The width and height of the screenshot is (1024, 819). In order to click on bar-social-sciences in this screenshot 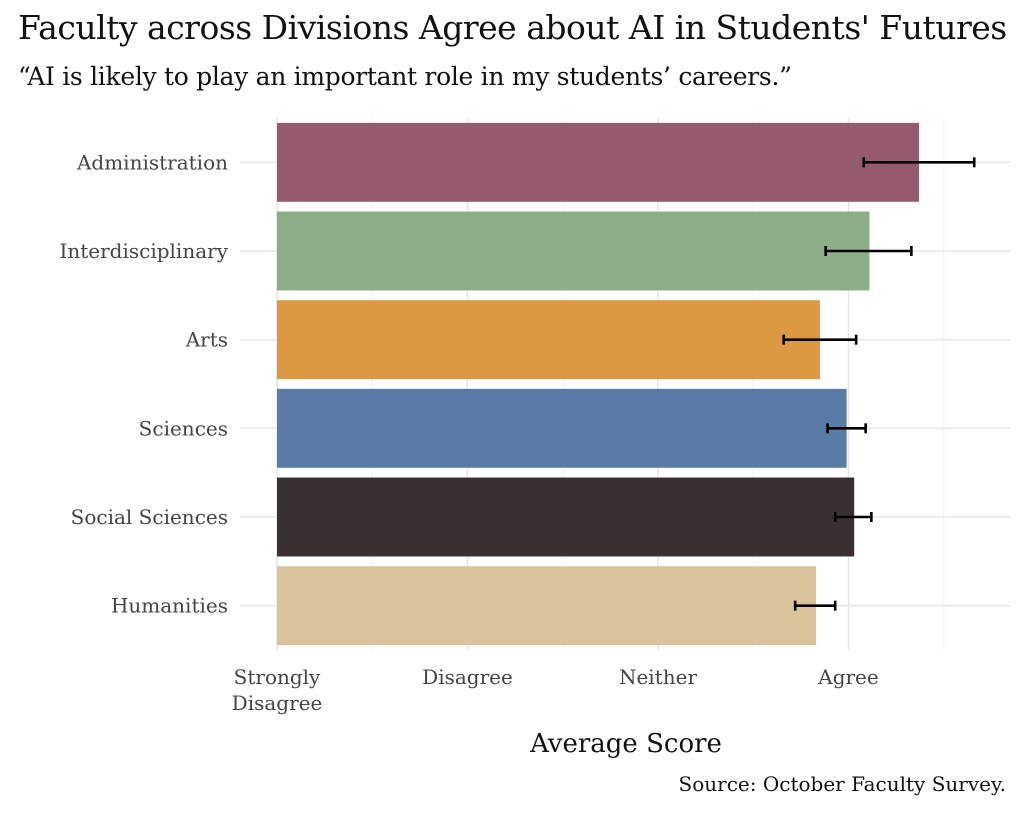, I will do `click(566, 517)`.